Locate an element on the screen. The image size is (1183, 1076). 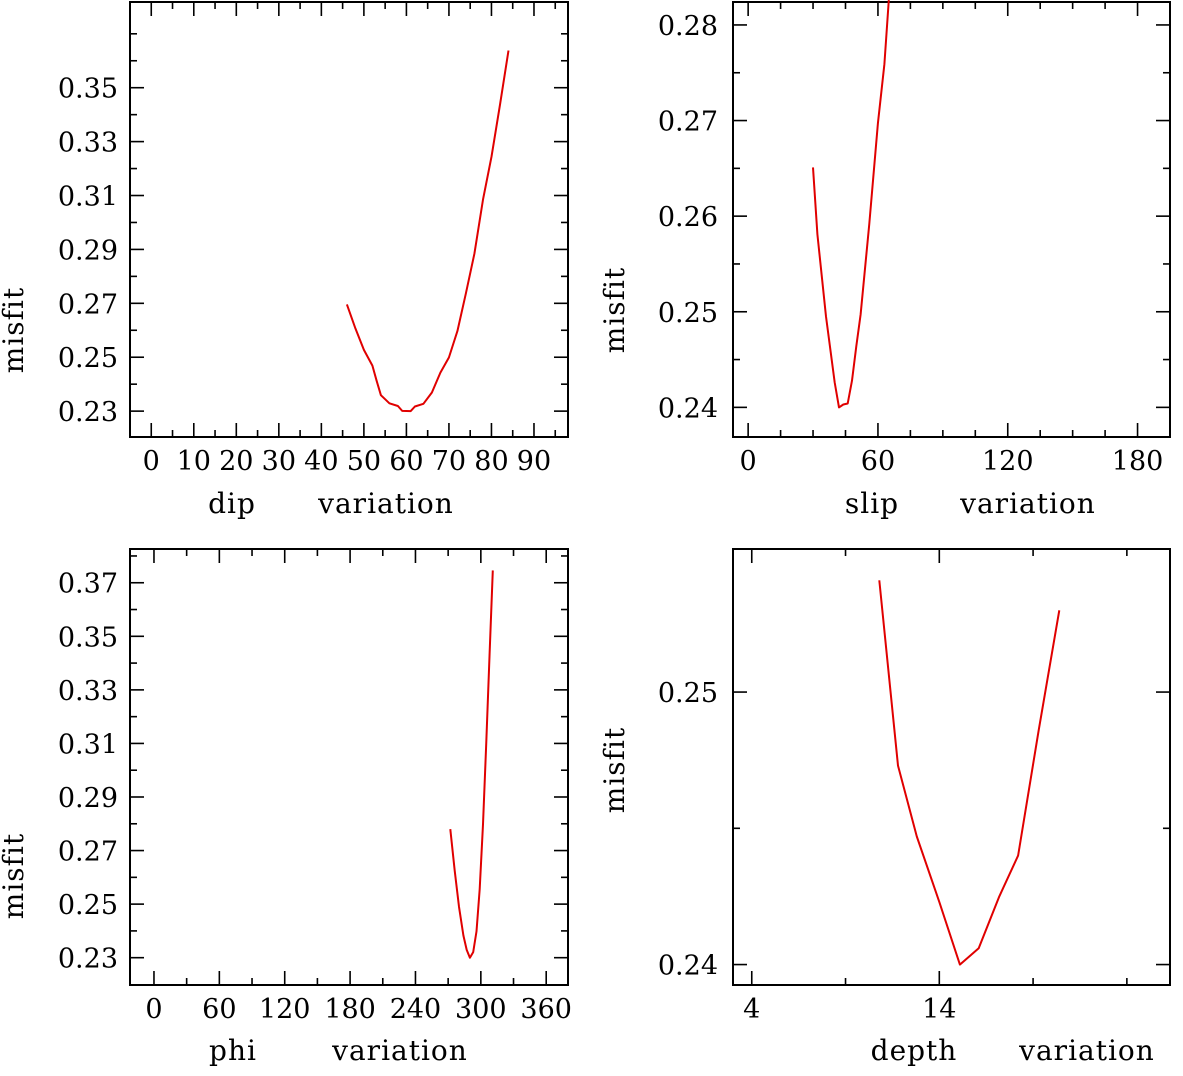
x-tick-label: 300 is located at coordinates (481, 1009).